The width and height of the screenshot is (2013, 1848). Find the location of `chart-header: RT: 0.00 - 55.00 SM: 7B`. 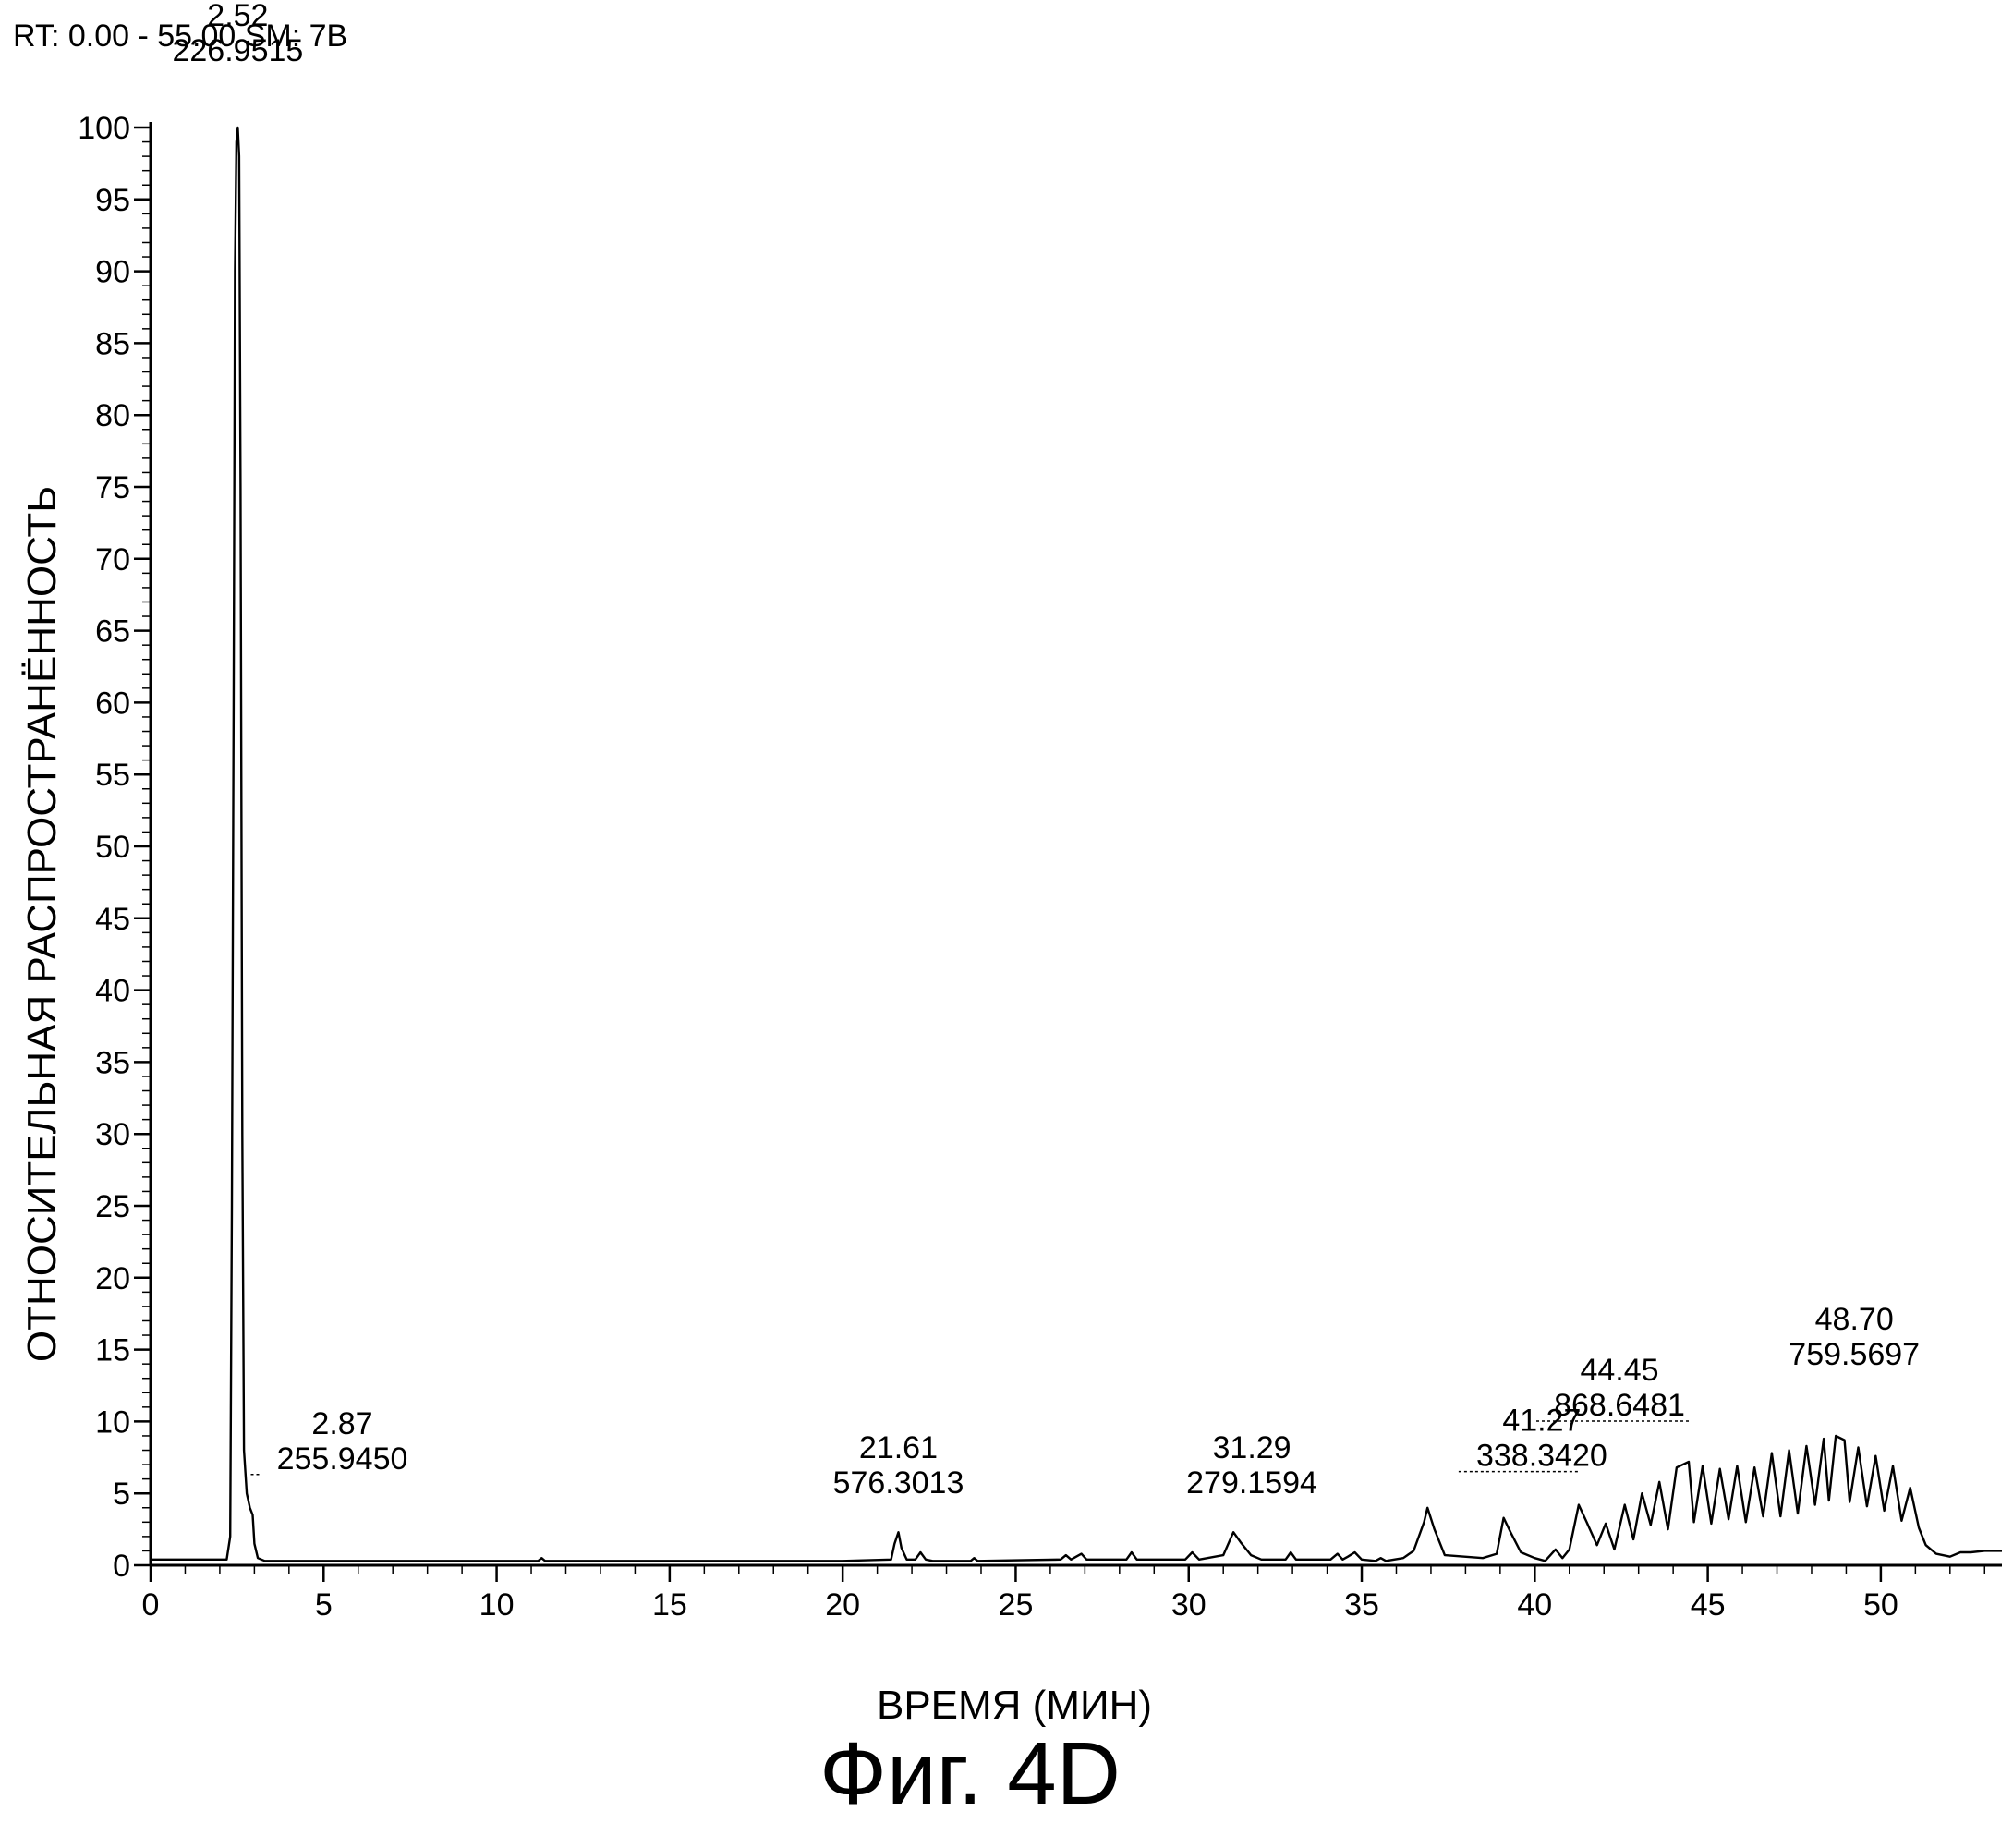

chart-header: RT: 0.00 - 55.00 SM: 7B is located at coordinates (180, 36).